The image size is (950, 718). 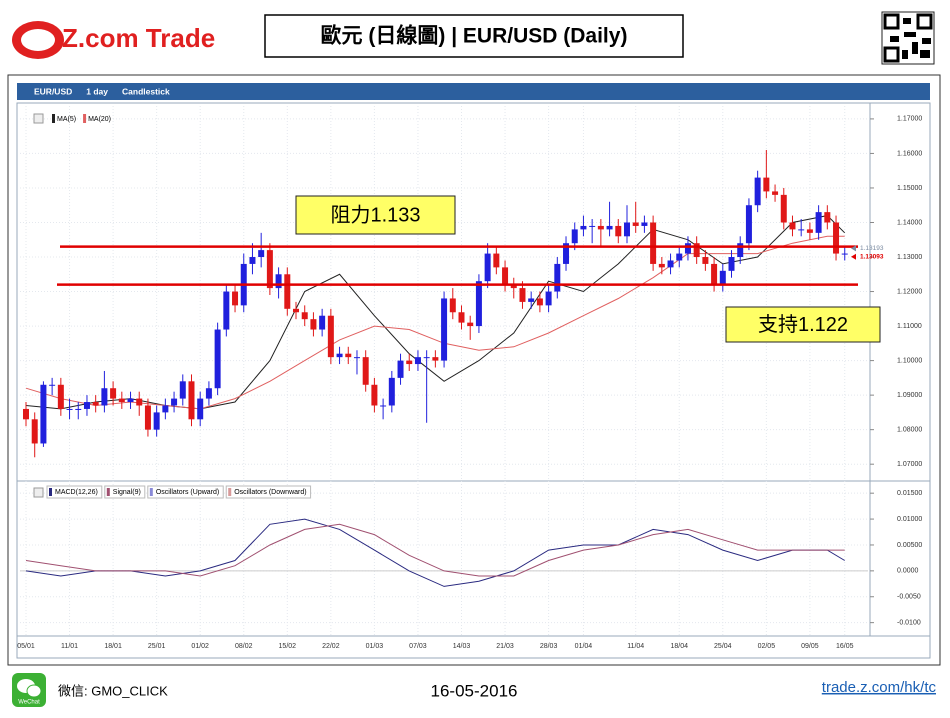 I want to click on x-tick-label: 05/01, so click(x=26, y=646).